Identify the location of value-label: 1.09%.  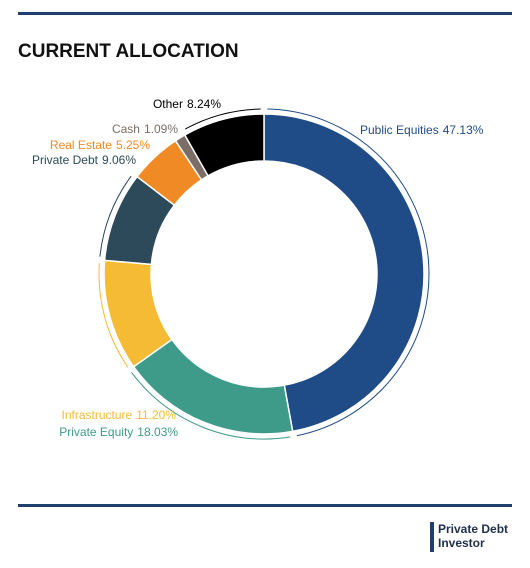
(161, 129).